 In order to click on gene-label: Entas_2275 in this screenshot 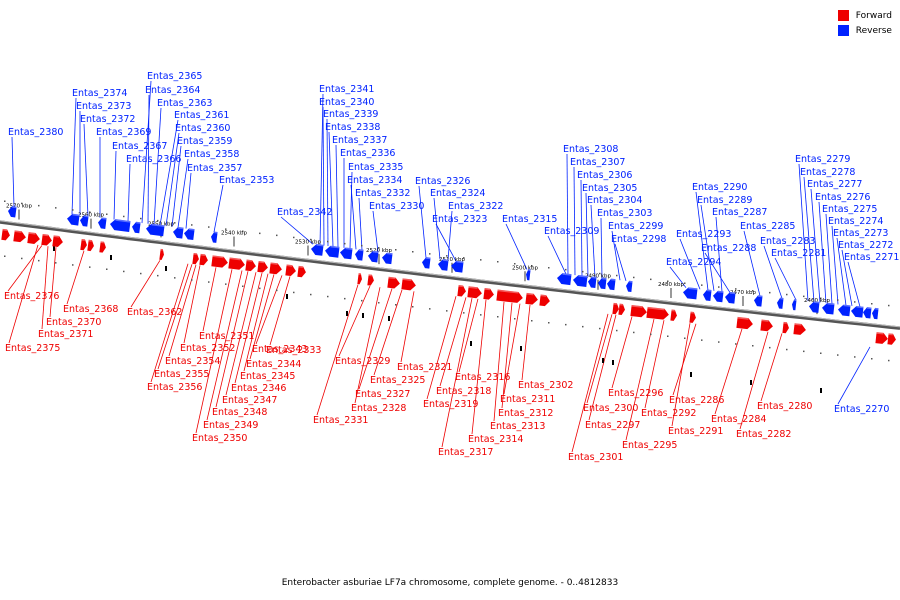, I will do `click(849, 209)`.